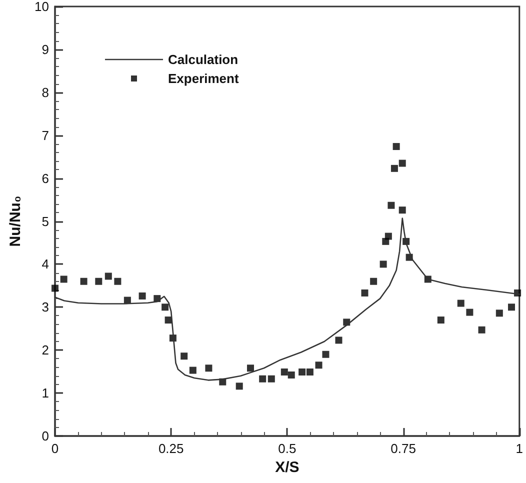  Describe the element at coordinates (45, 135) in the screenshot. I see `y-tick-label: 7` at that location.